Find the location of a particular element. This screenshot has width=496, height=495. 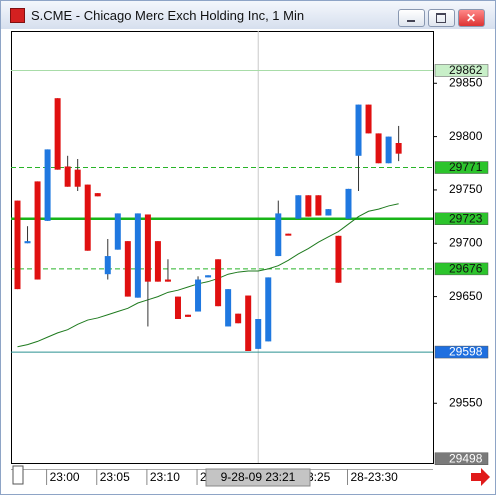

maximize-button is located at coordinates (441, 18).